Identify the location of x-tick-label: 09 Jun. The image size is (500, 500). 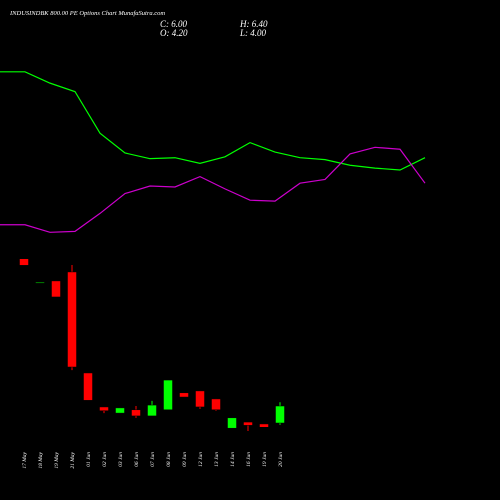
(185, 459).